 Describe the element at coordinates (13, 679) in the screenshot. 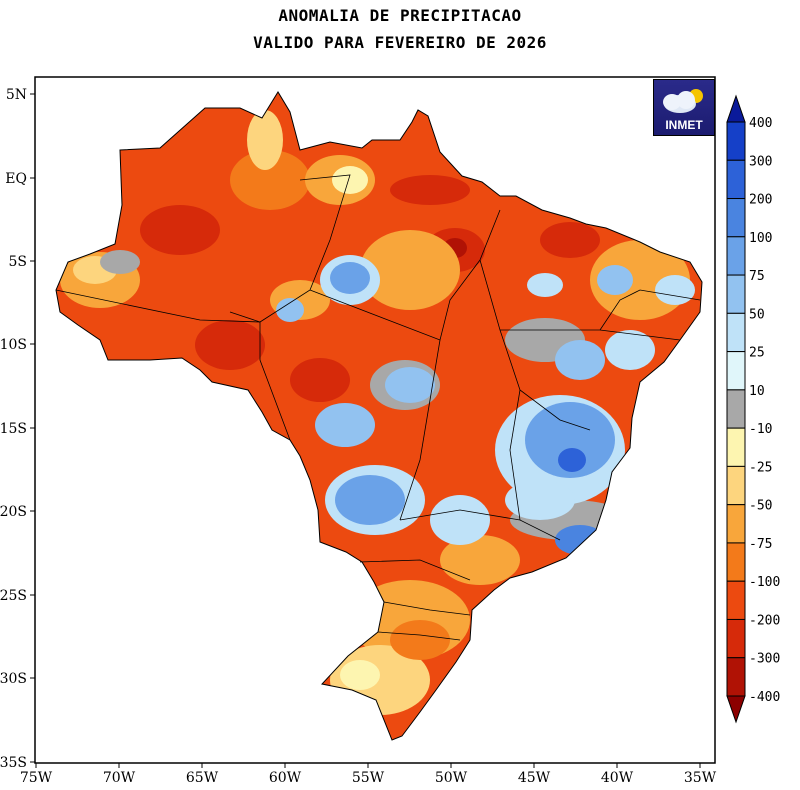

I see `y-tick-label: 30S` at that location.